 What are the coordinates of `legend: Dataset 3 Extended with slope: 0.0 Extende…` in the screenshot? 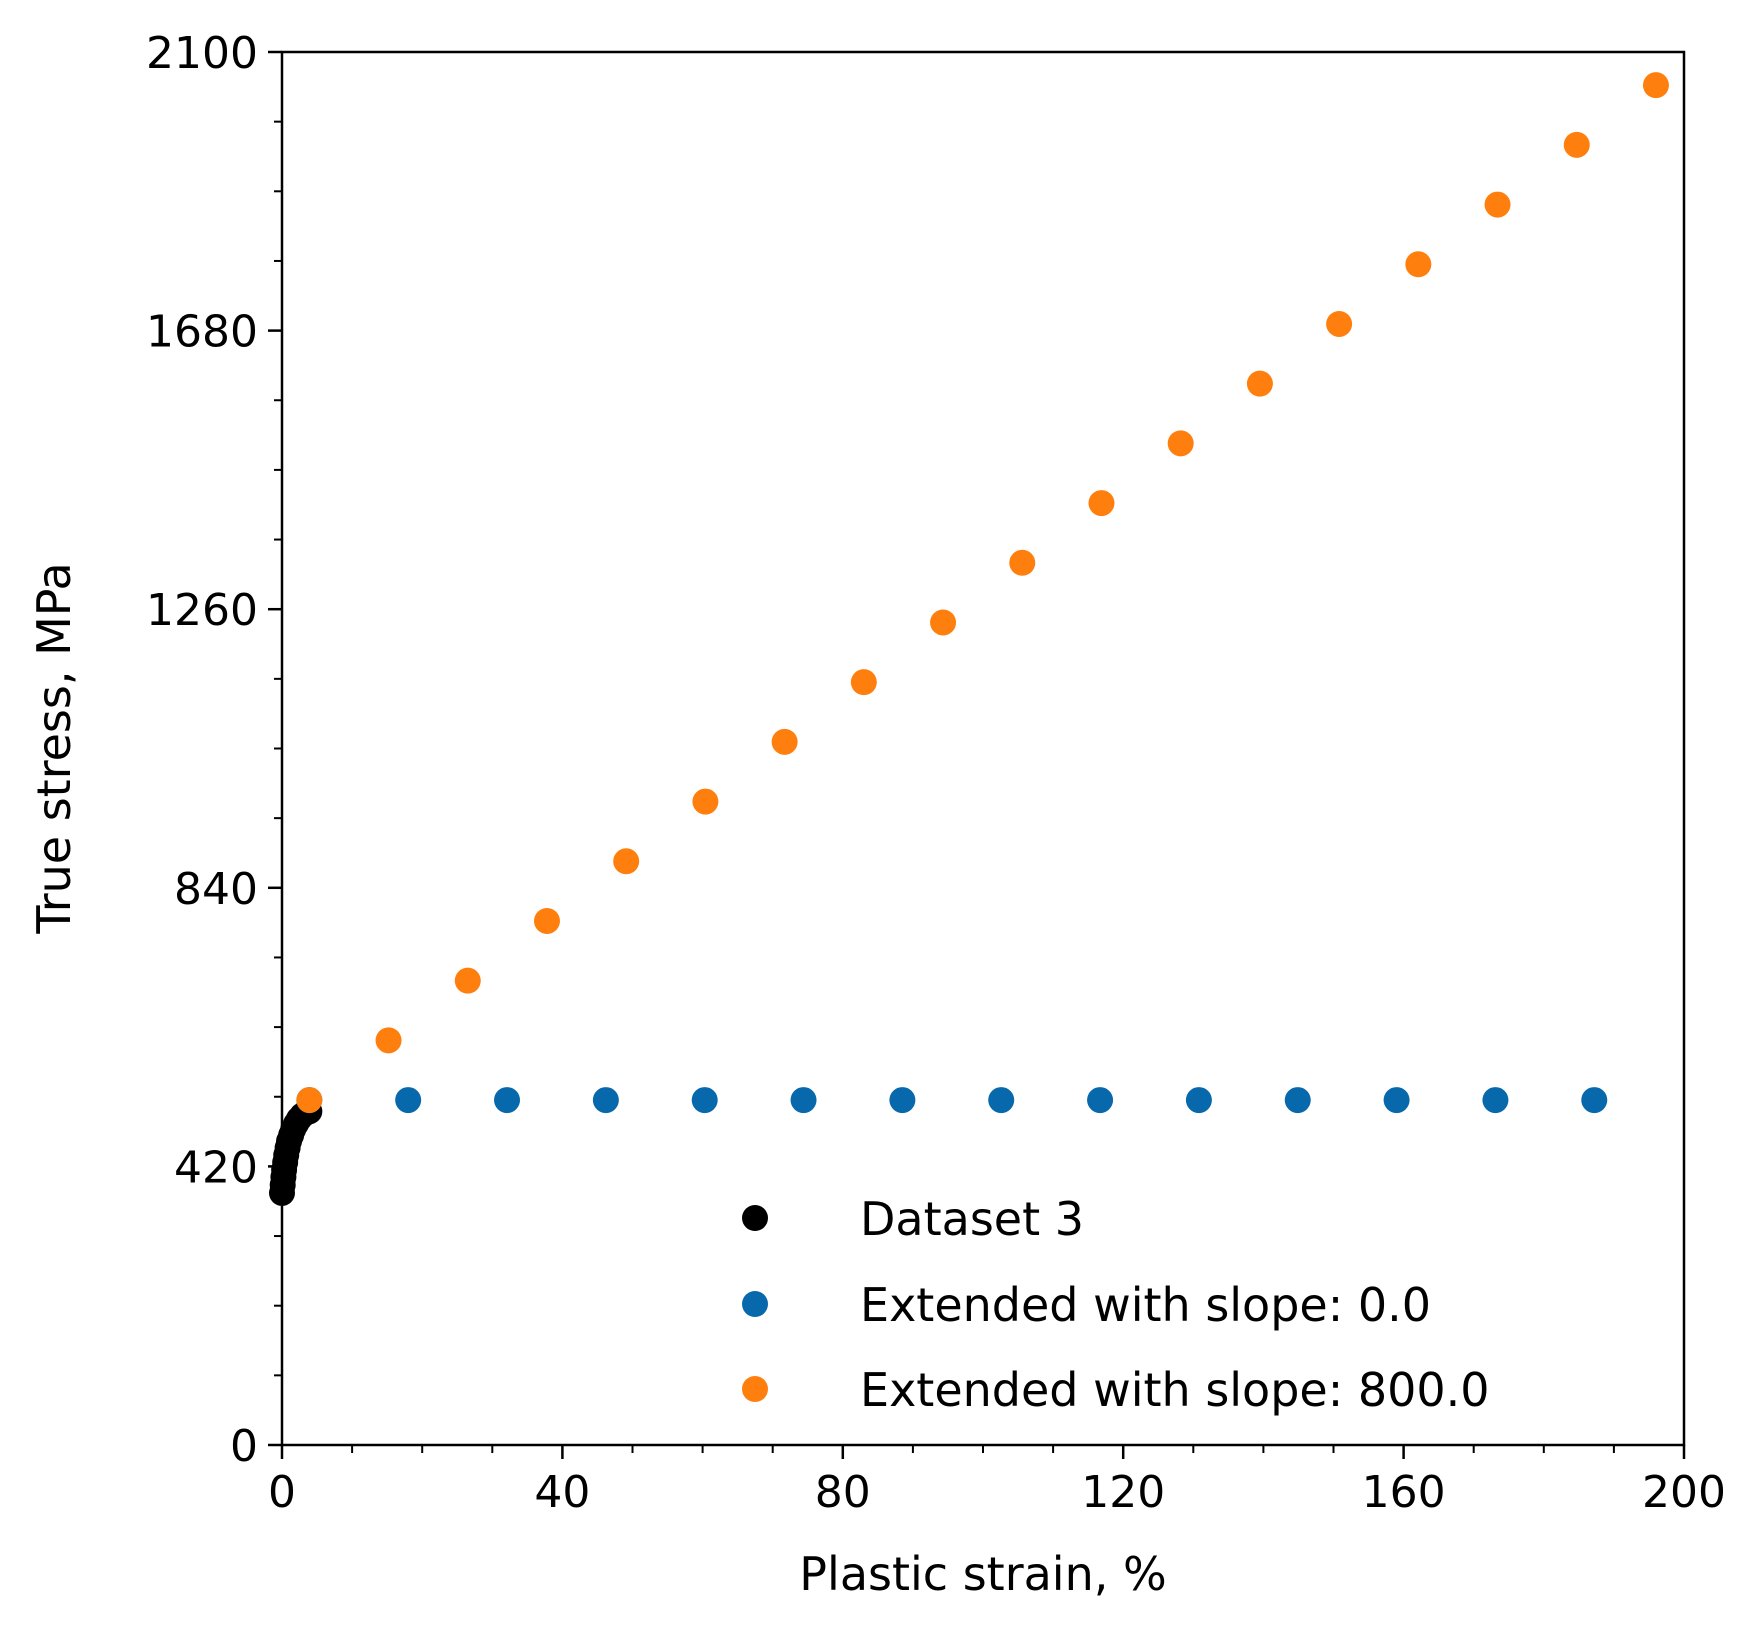 It's located at (1116, 1304).